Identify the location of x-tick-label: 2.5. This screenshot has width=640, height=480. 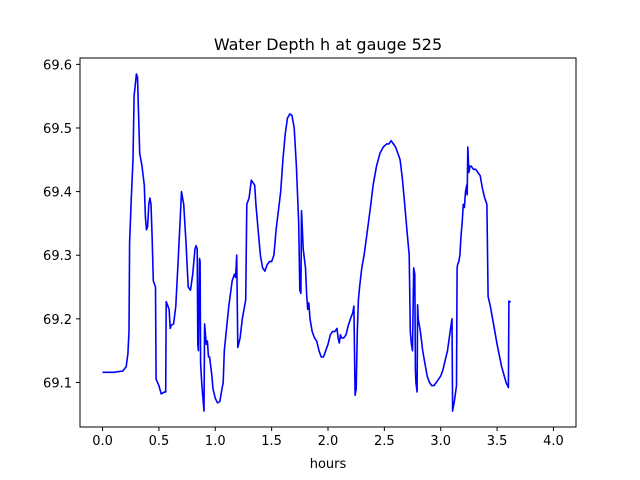
(384, 441).